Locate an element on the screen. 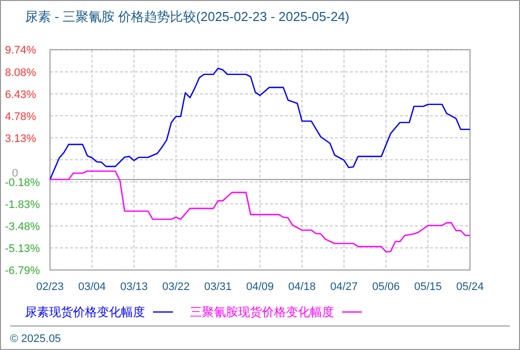 The height and width of the screenshot is (350, 520). y-tick-label: 3.13% is located at coordinates (20, 138).